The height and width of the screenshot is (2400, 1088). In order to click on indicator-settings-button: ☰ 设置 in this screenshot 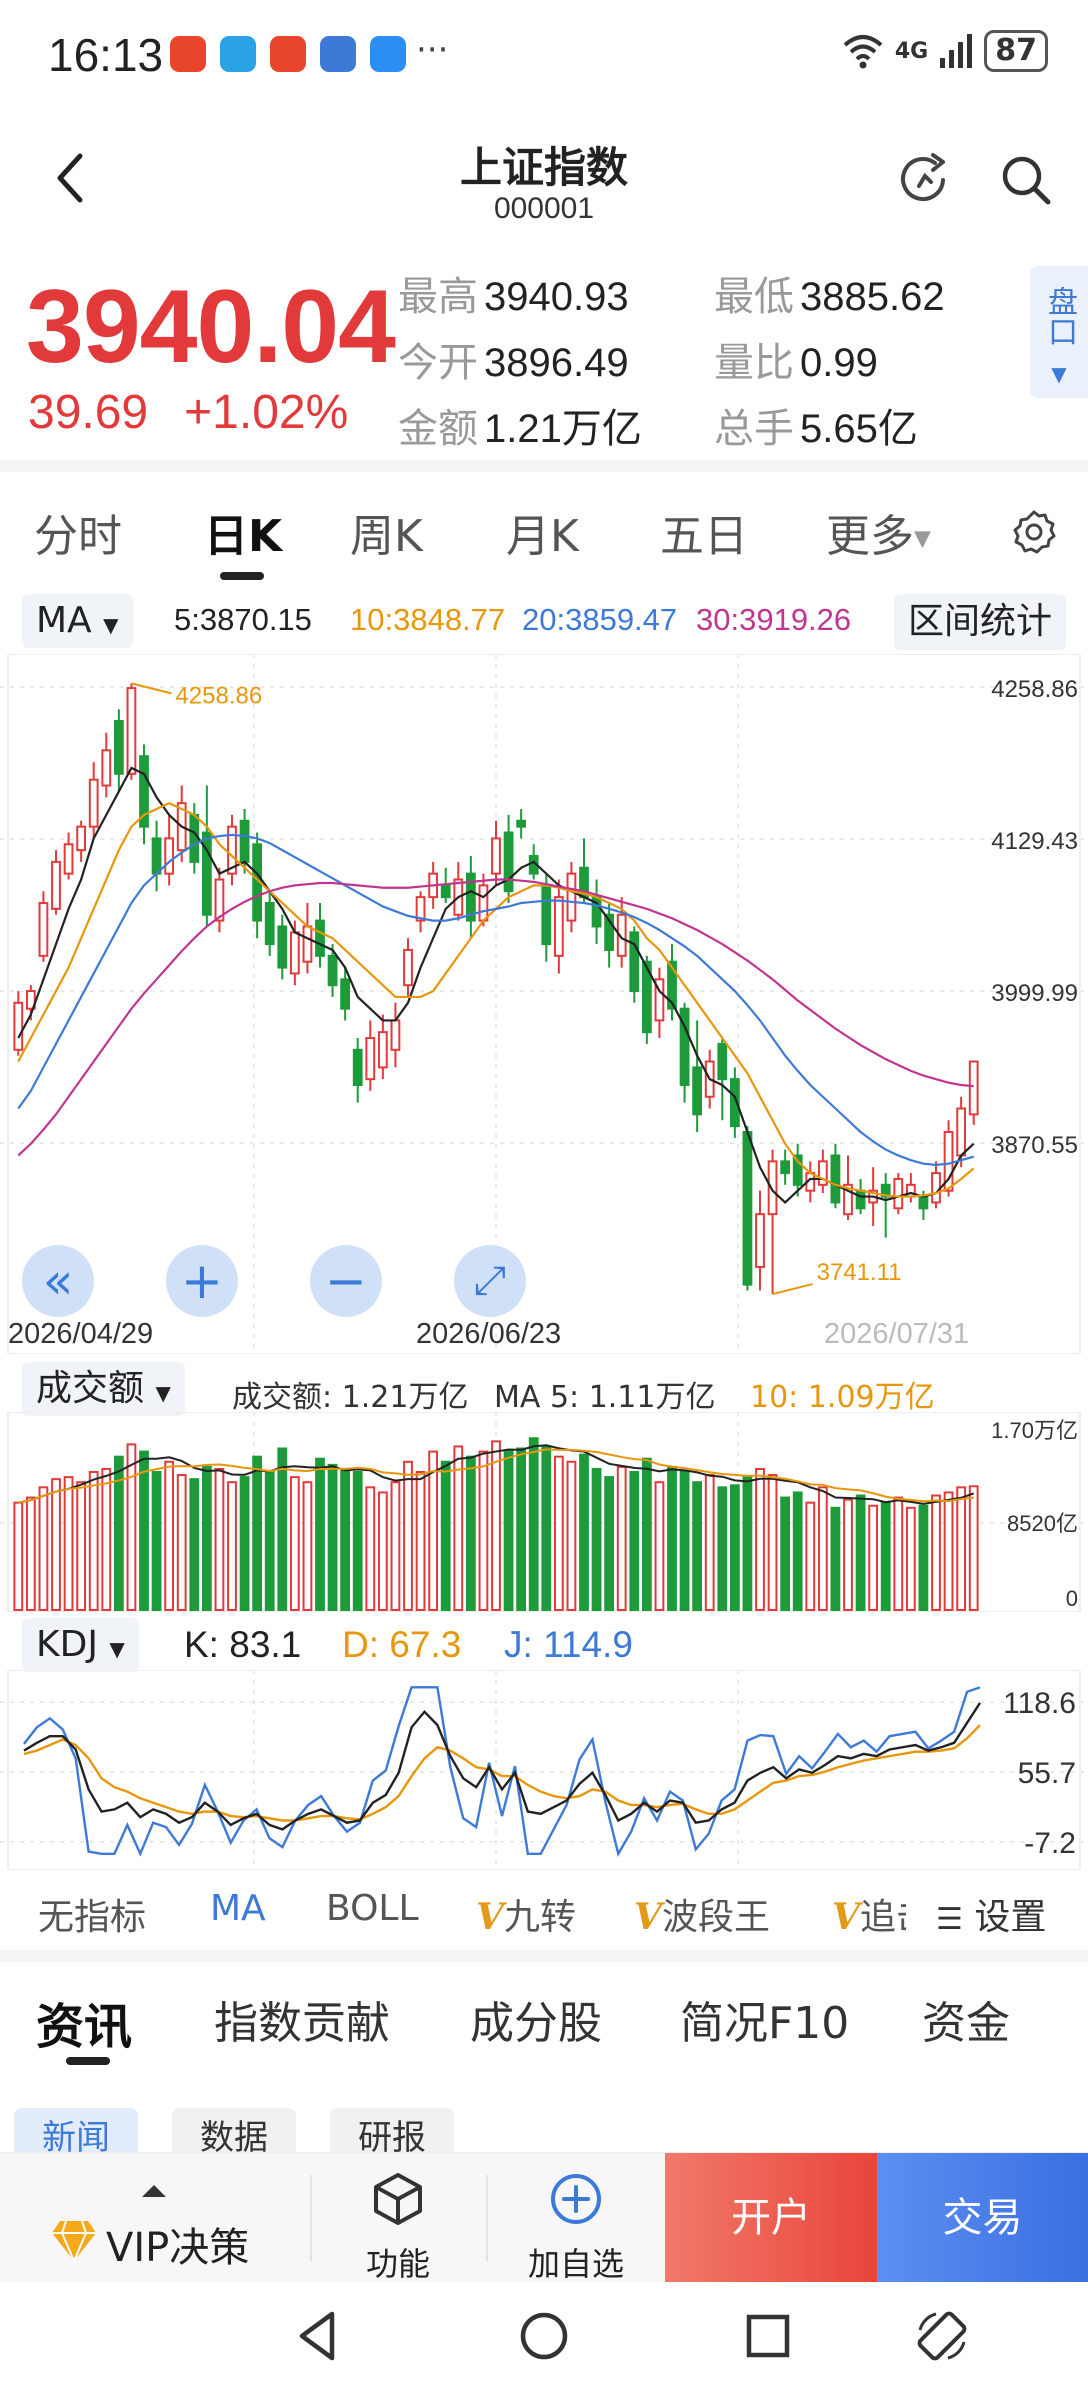, I will do `click(988, 1914)`.